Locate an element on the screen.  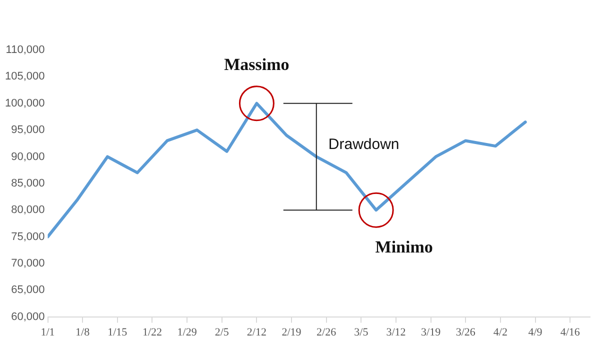
y-tick-label: 90,000 is located at coordinates (28, 156).